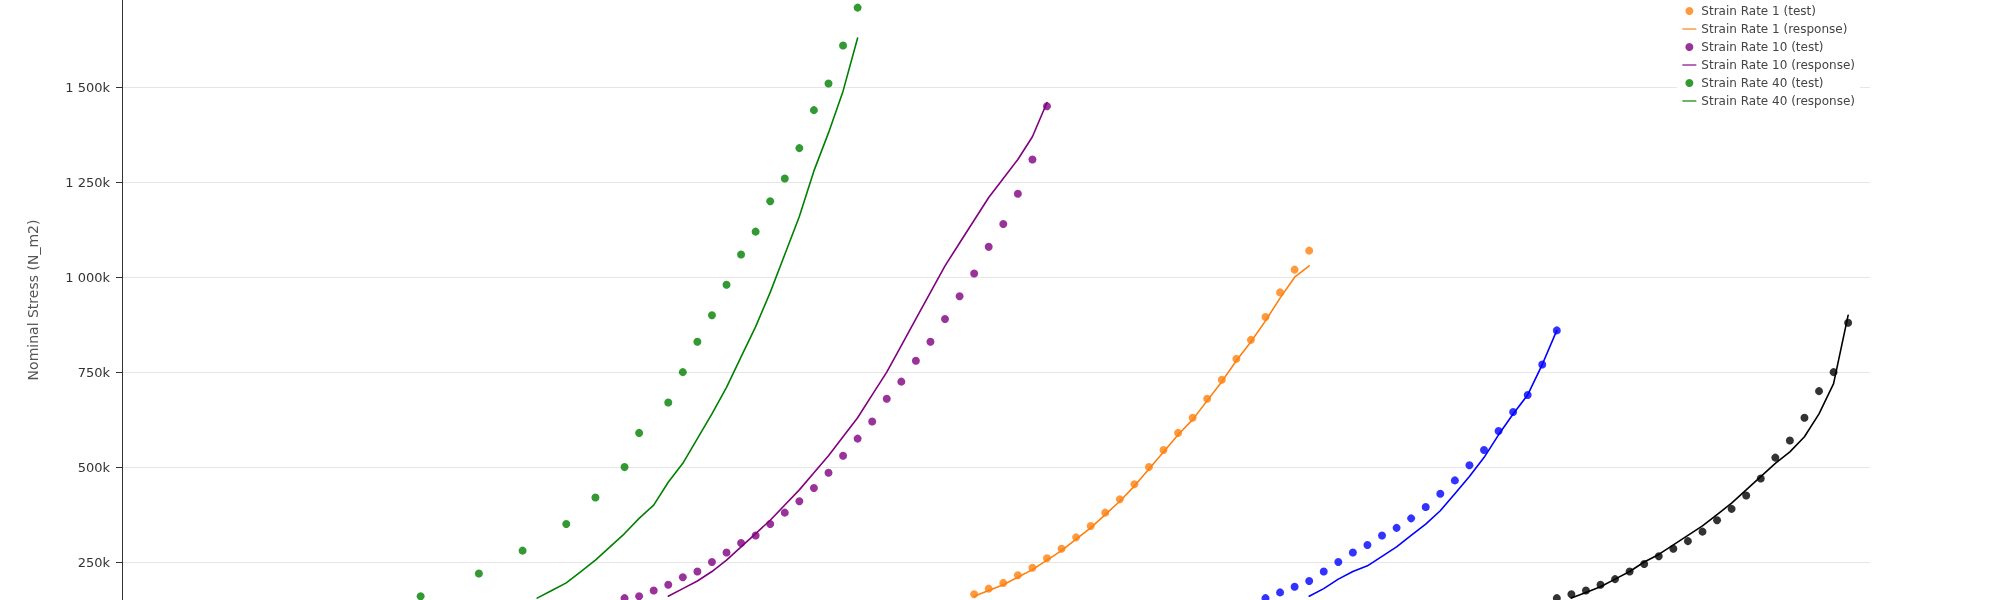 The image size is (2000, 600). Describe the element at coordinates (94, 562) in the screenshot. I see `y-tick-label: 250k` at that location.